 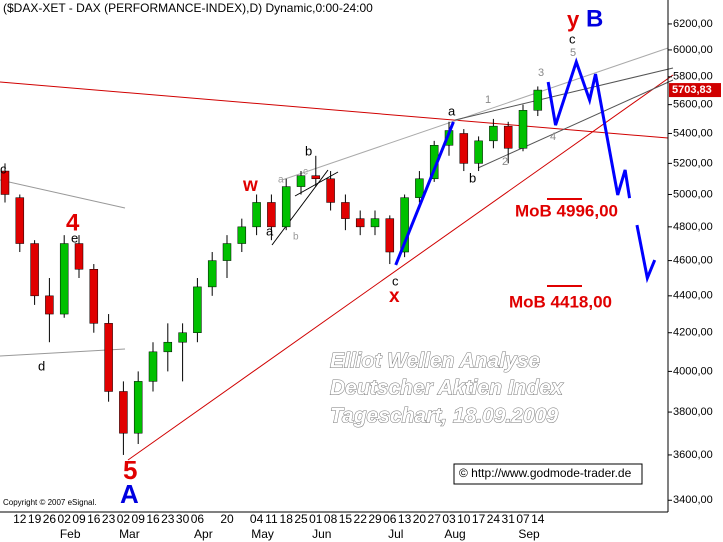 What do you see at coordinates (509, 519) in the screenshot?
I see `x-tick-label: 31` at bounding box center [509, 519].